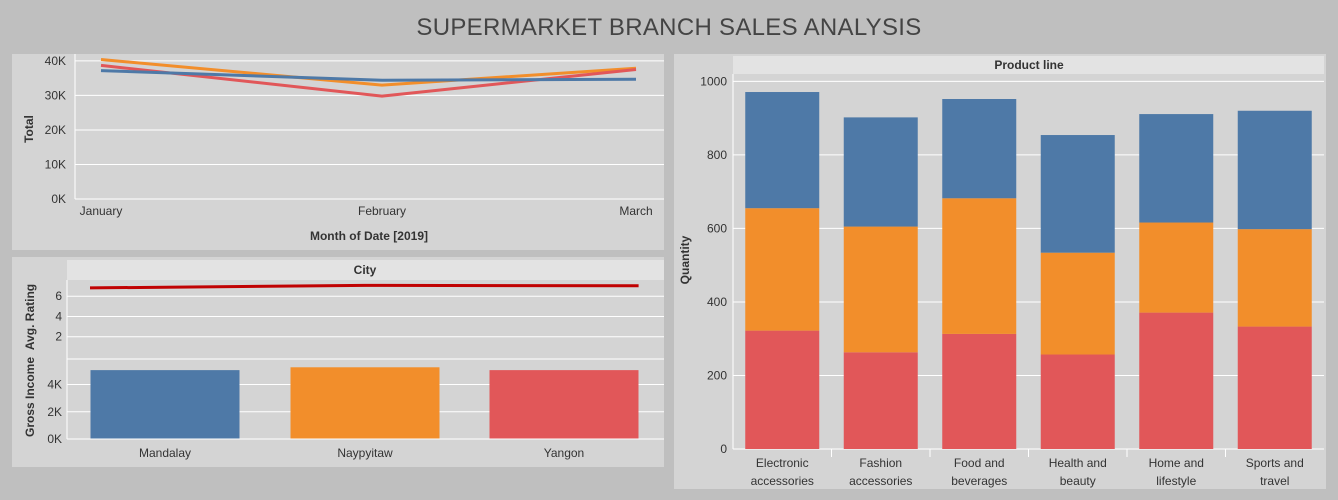 The image size is (1338, 500). Describe the element at coordinates (717, 228) in the screenshot. I see `y-tick-label: 600` at that location.